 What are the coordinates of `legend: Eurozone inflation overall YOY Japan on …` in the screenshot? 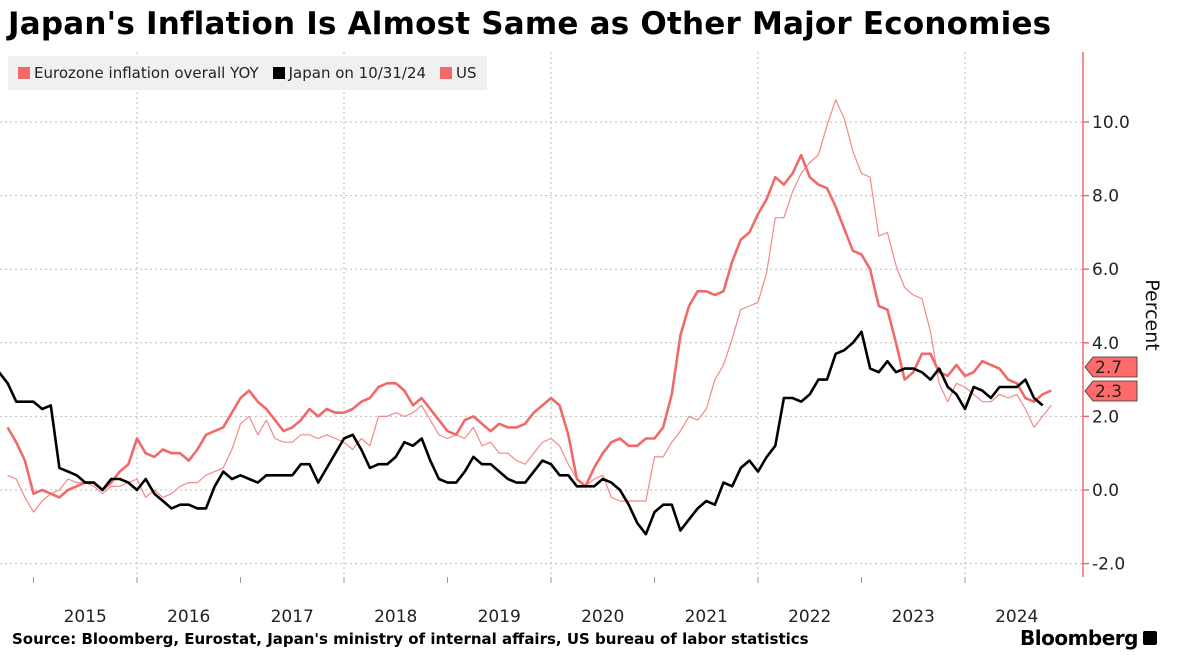 It's located at (247, 73).